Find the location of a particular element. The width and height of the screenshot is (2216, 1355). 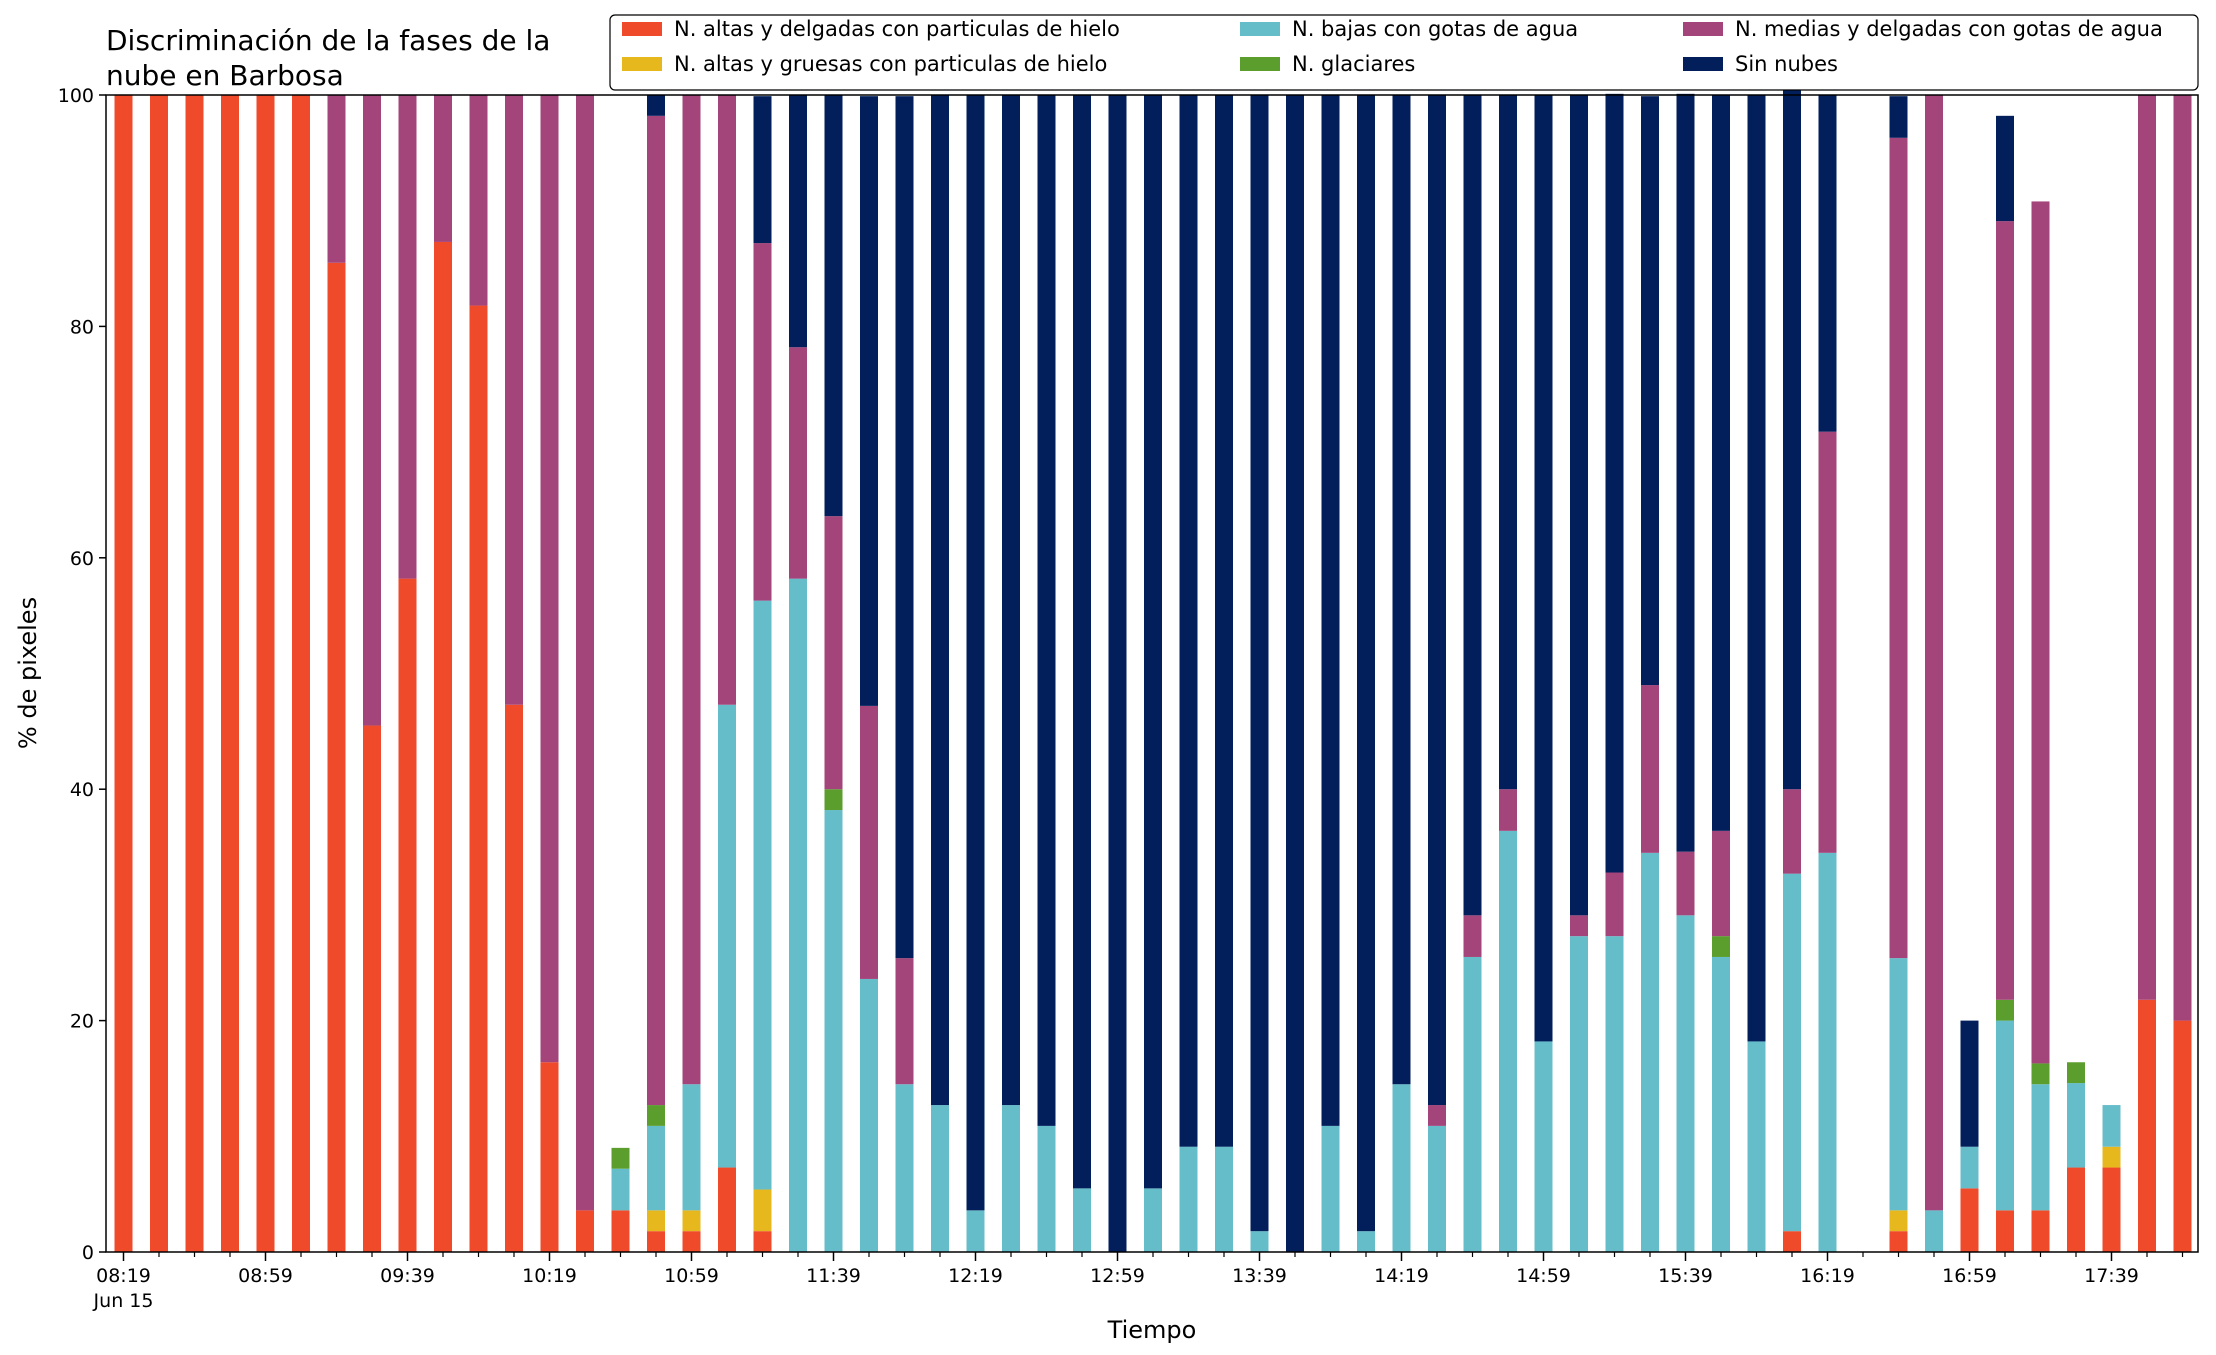

y-tick-label: 20 is located at coordinates (82, 1022).